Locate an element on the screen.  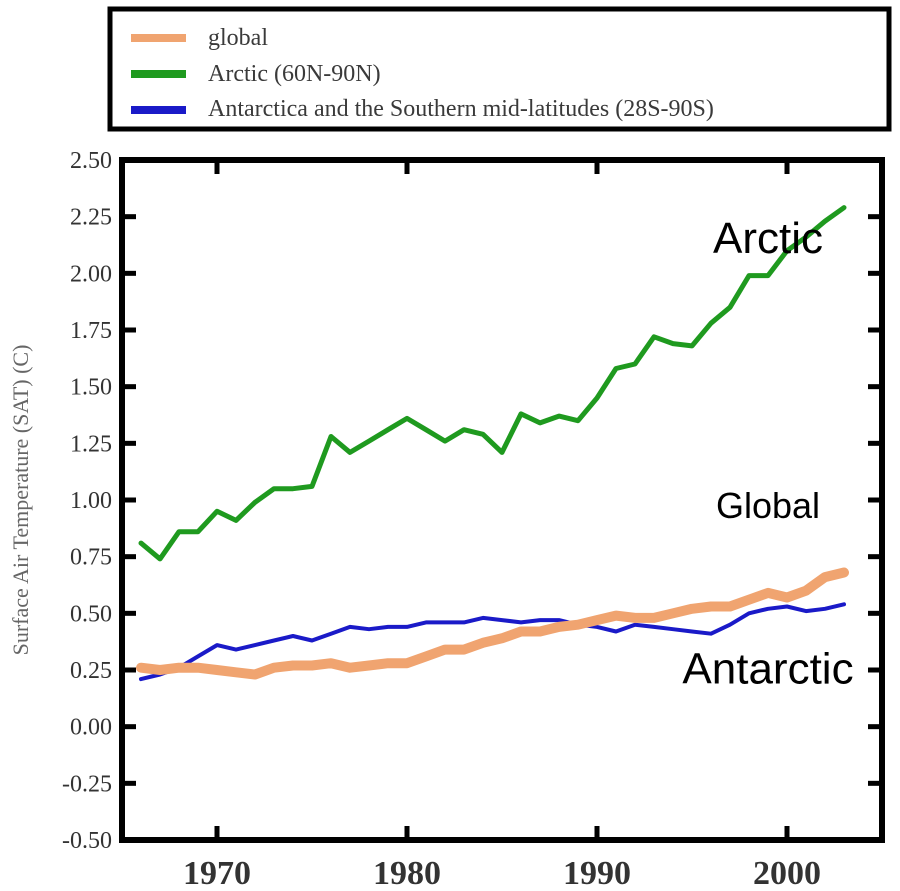
y-axis-label: Surface Air Temperature (SAT) (C) is located at coordinates (20, 500).